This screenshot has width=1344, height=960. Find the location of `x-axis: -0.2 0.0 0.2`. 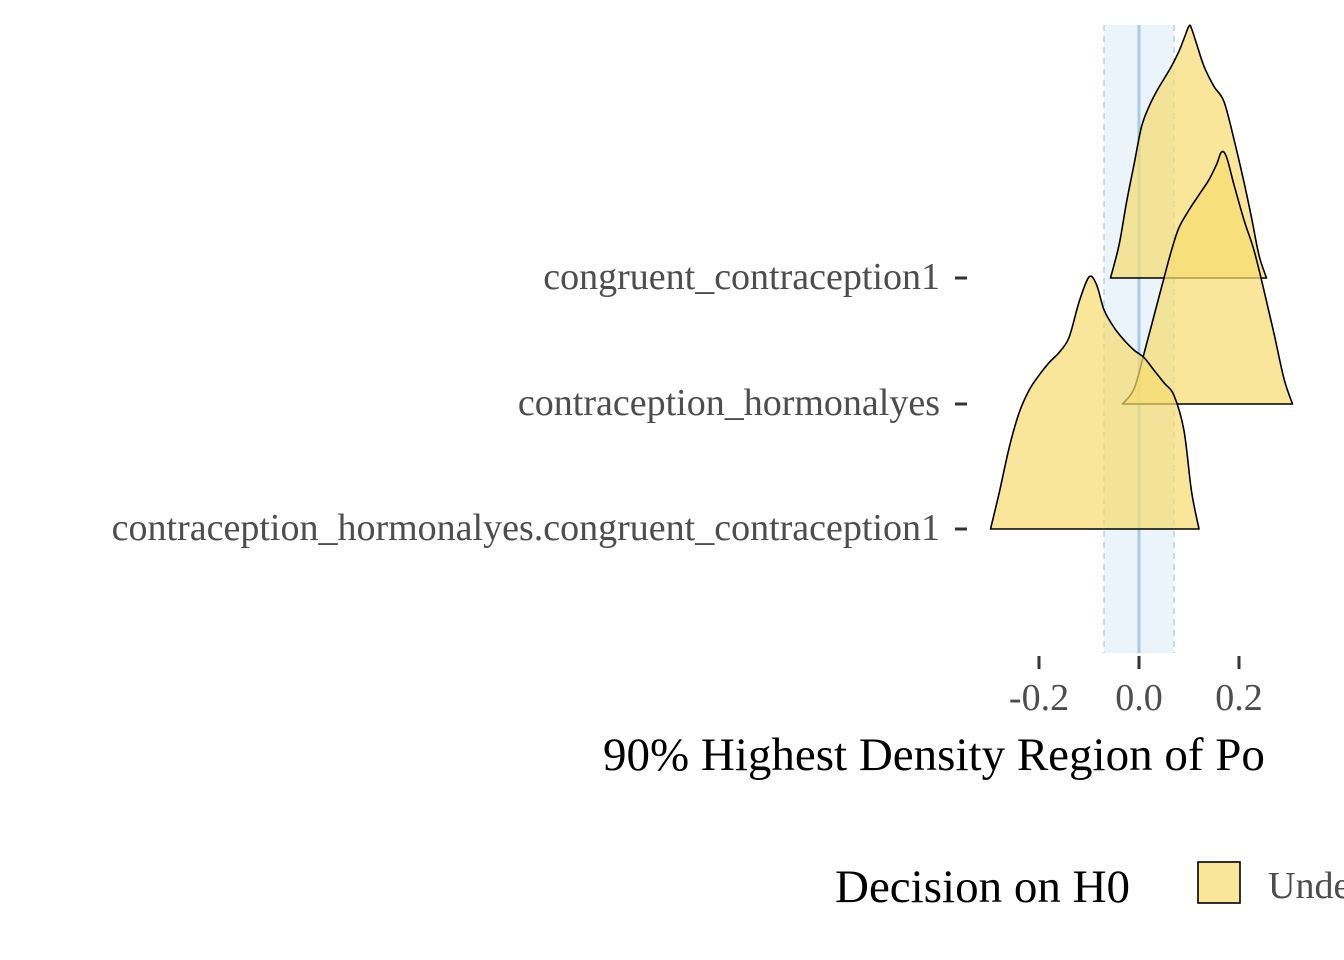

x-axis: -0.2 0.0 0.2 is located at coordinates (1136, 687).